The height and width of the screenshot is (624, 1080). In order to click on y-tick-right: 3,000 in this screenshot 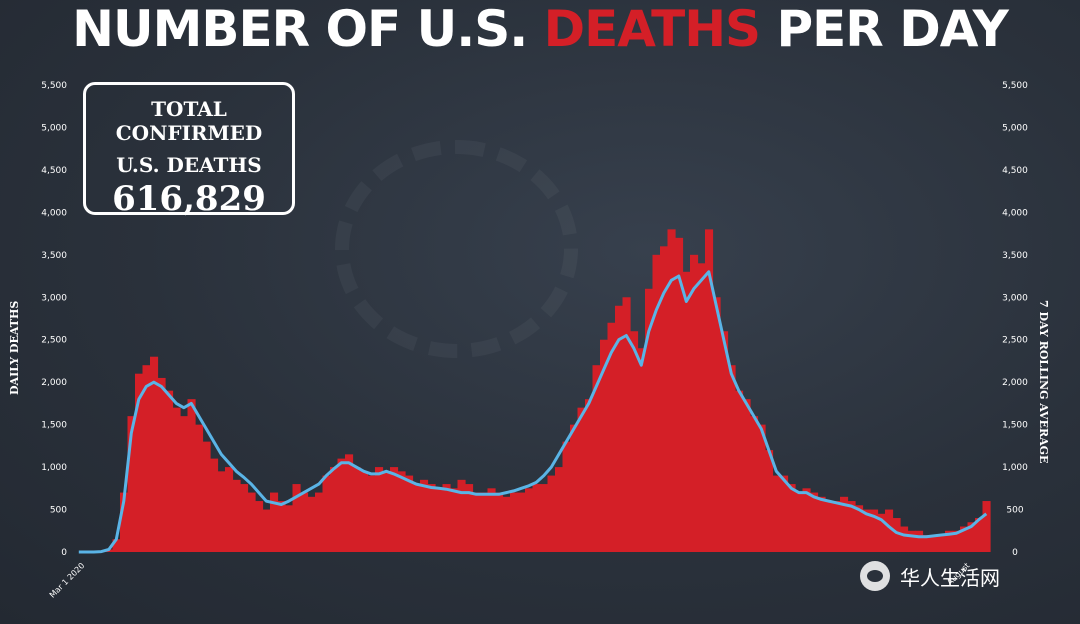, I will do `click(1015, 298)`.